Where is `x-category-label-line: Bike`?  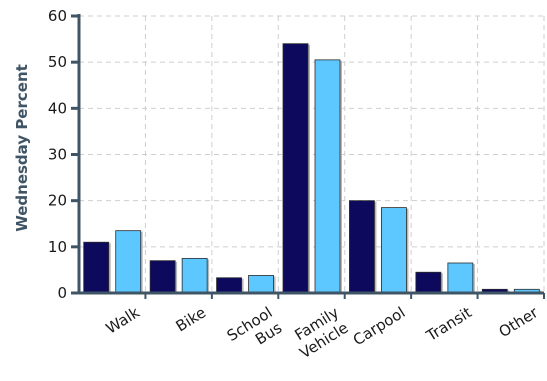
x-category-label-line: Bike is located at coordinates (191, 319).